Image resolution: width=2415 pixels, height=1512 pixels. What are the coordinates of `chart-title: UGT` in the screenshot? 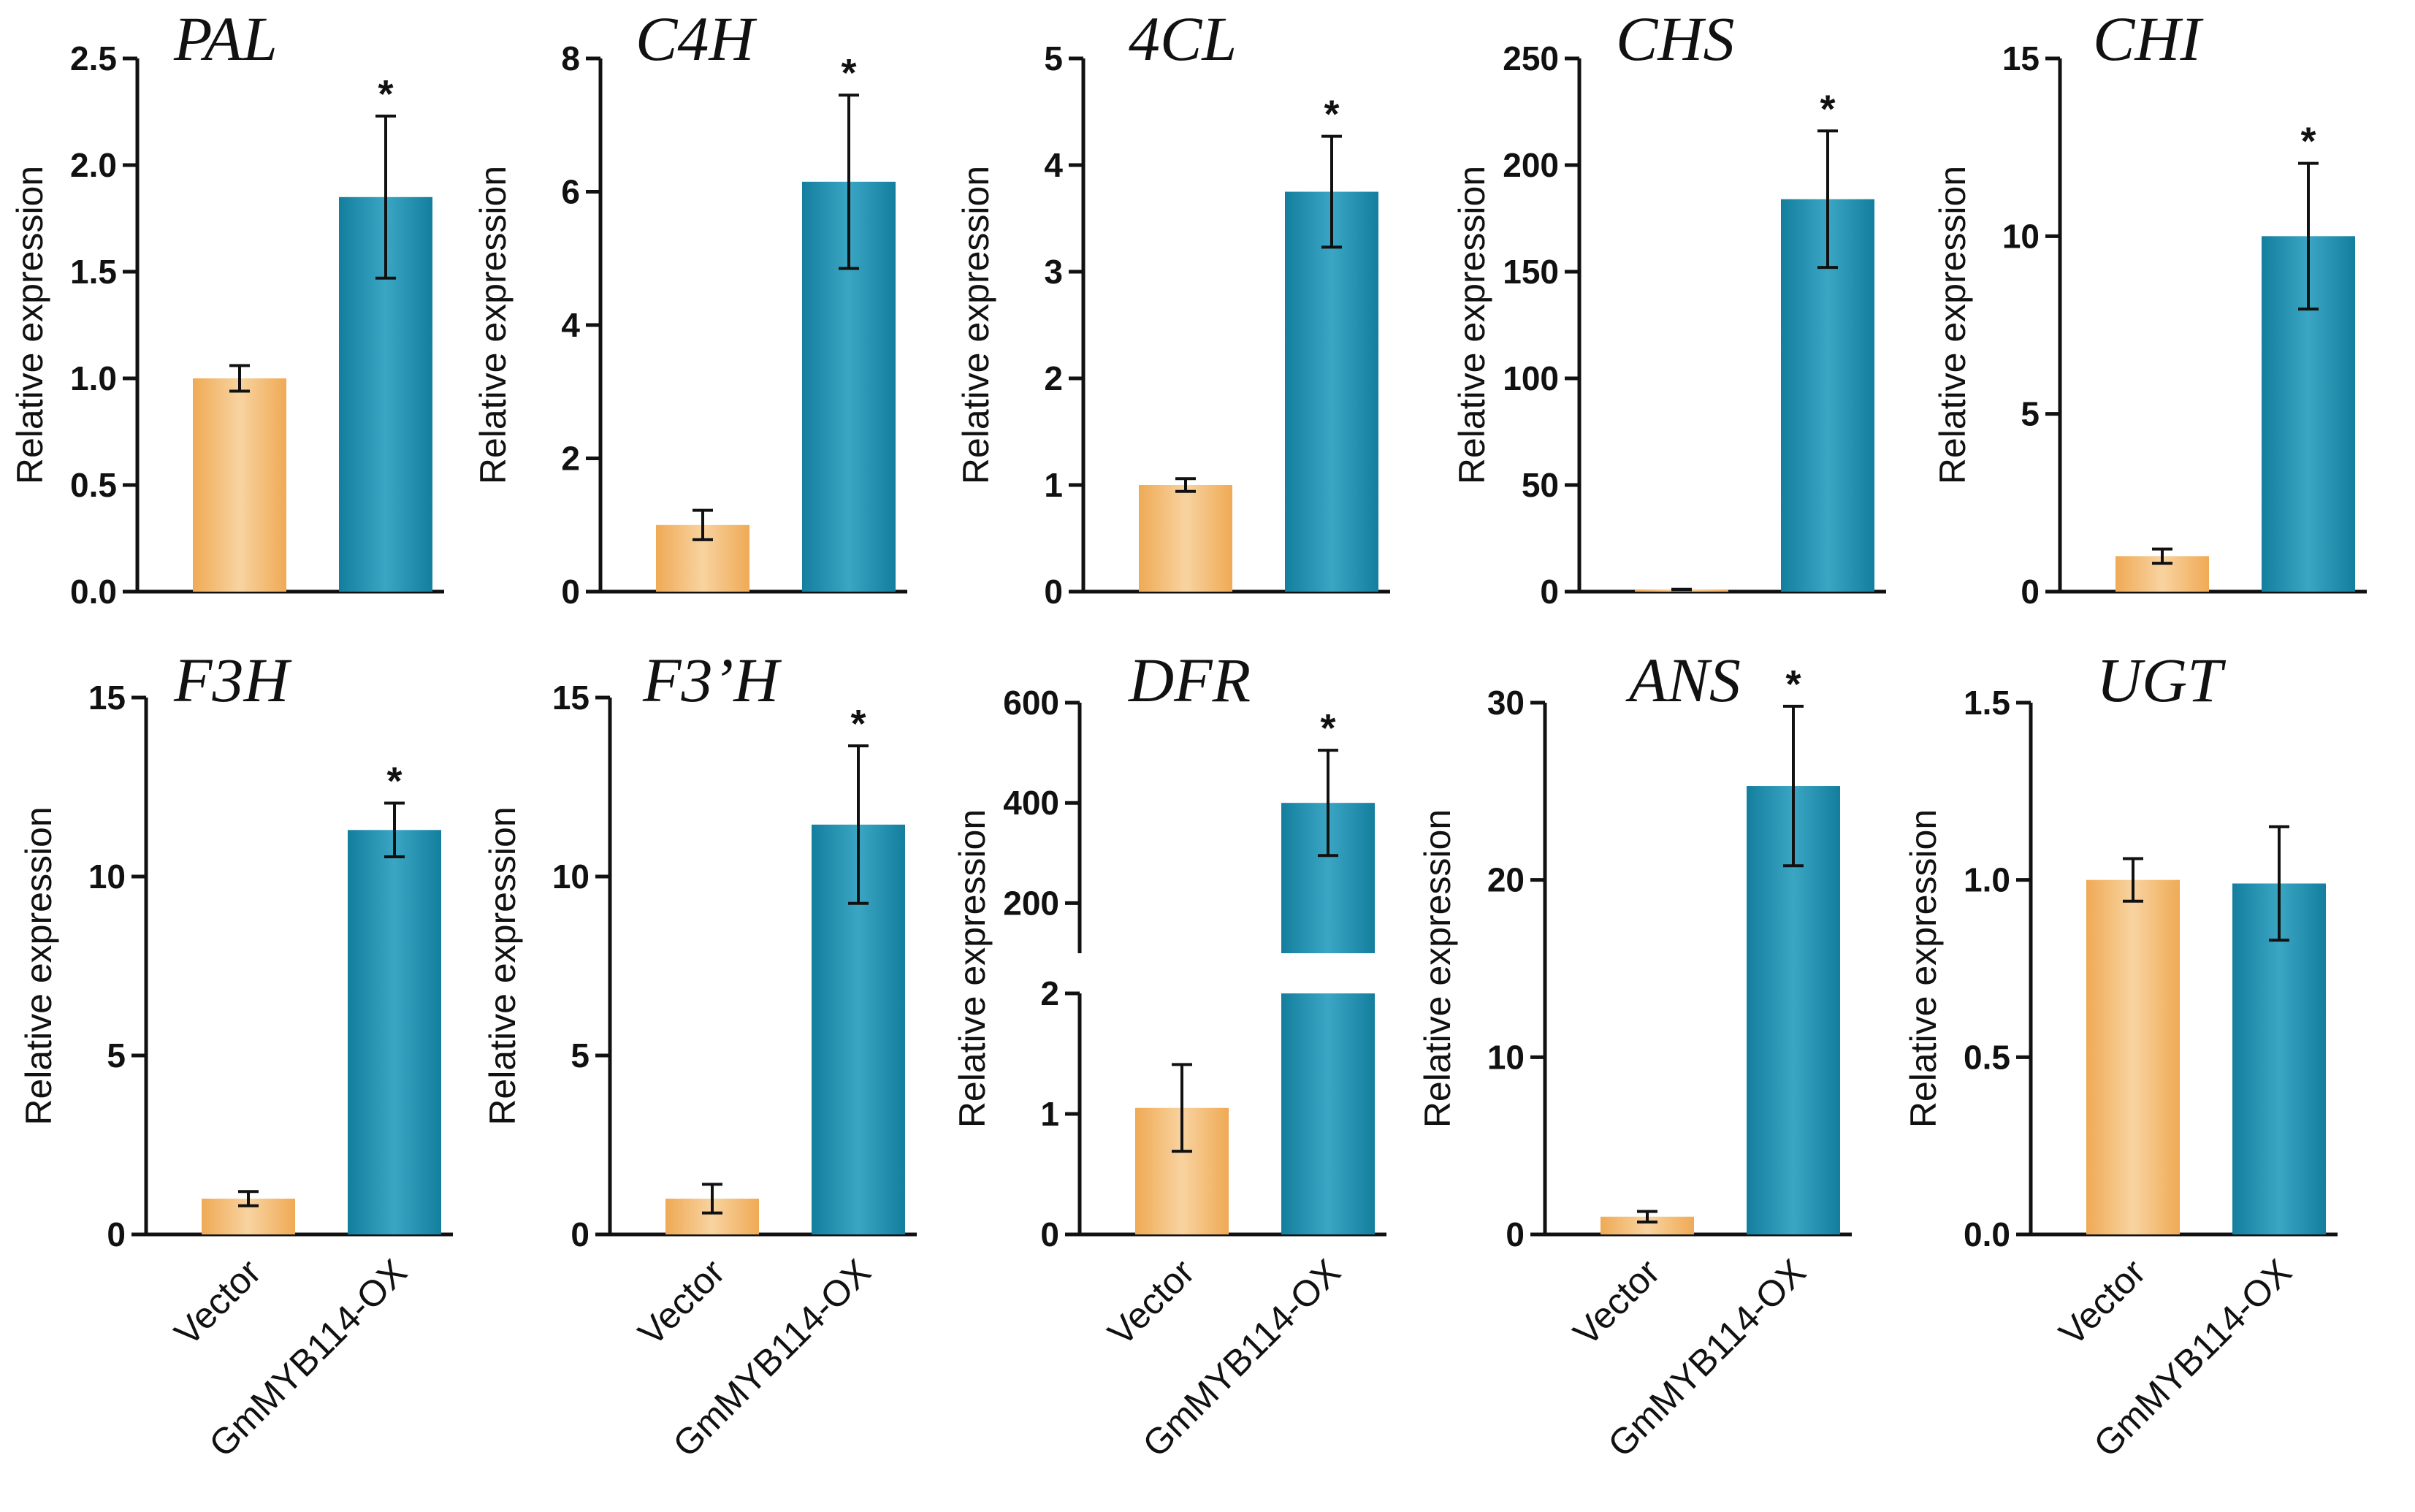 It's located at (2161, 680).